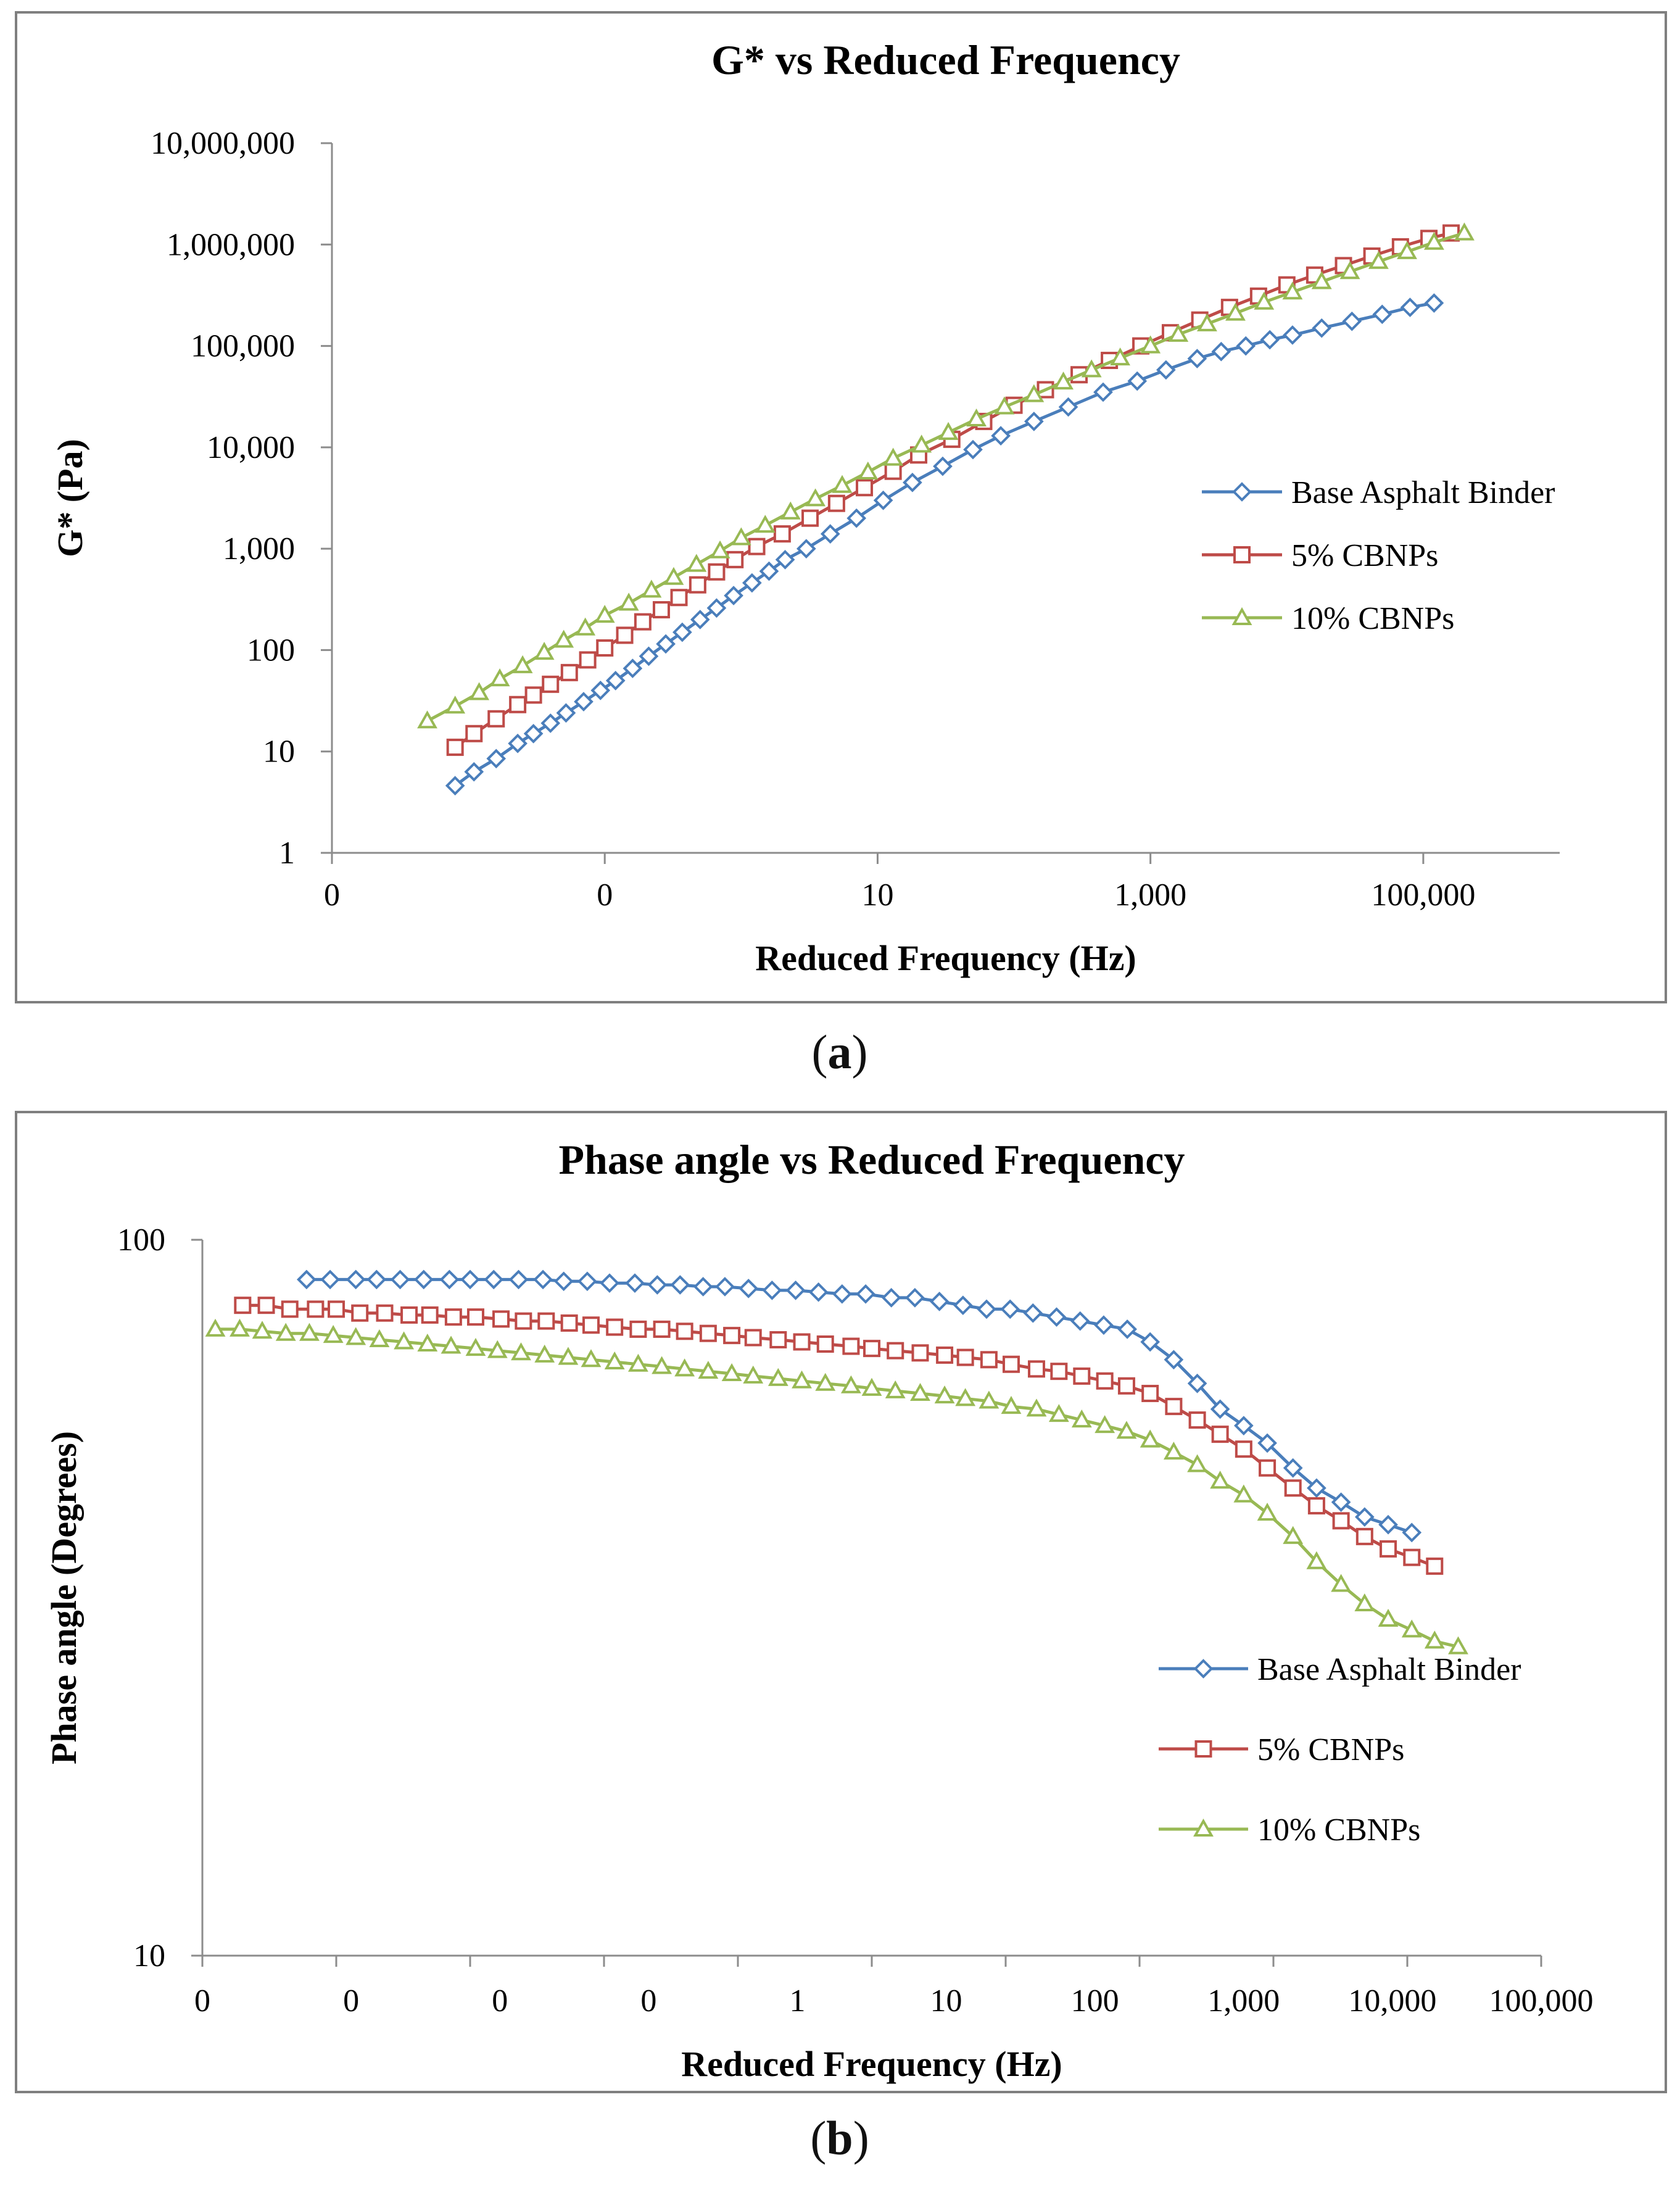 The height and width of the screenshot is (2192, 1680). I want to click on caption-a-letter: a, so click(839, 1052).